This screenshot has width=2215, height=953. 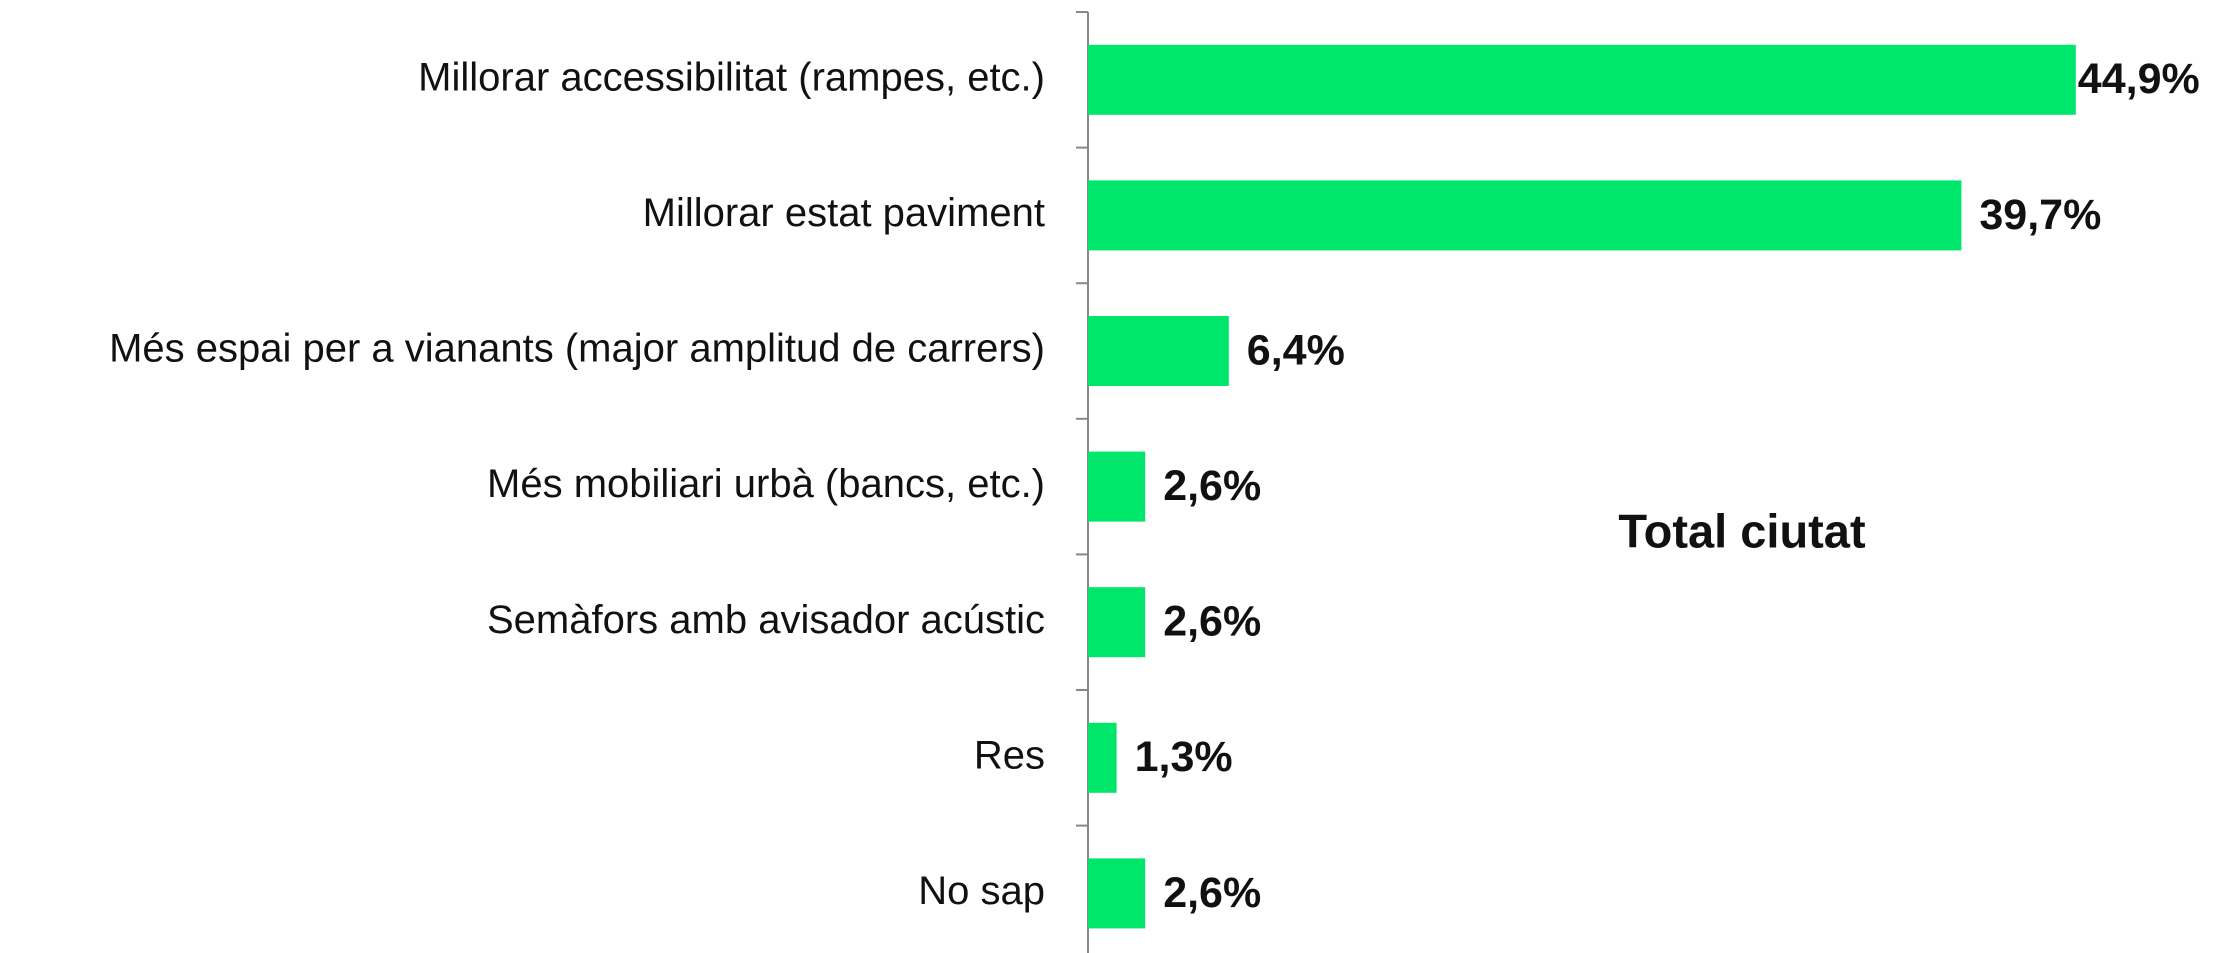 I want to click on category-label: Res, so click(x=1009, y=755).